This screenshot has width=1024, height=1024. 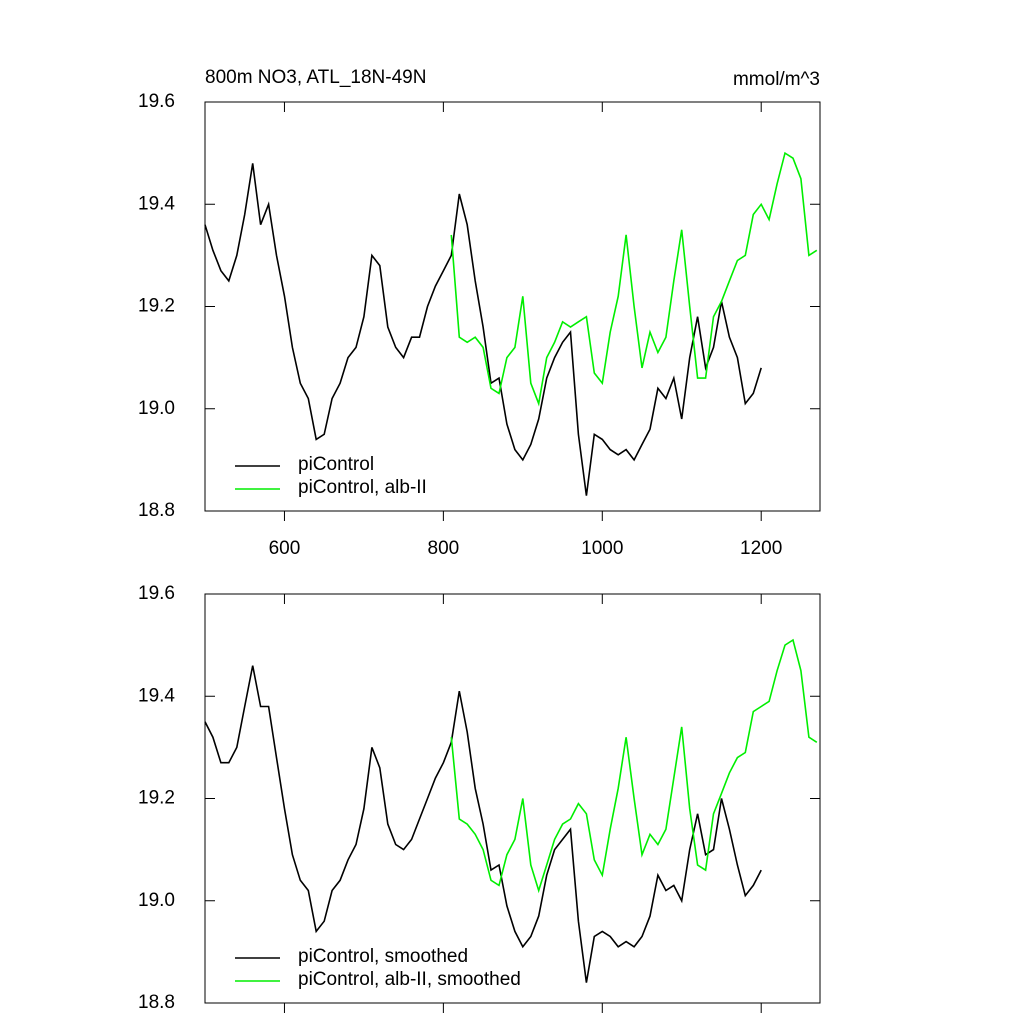 I want to click on x-tick-label: 600, so click(x=285, y=548).